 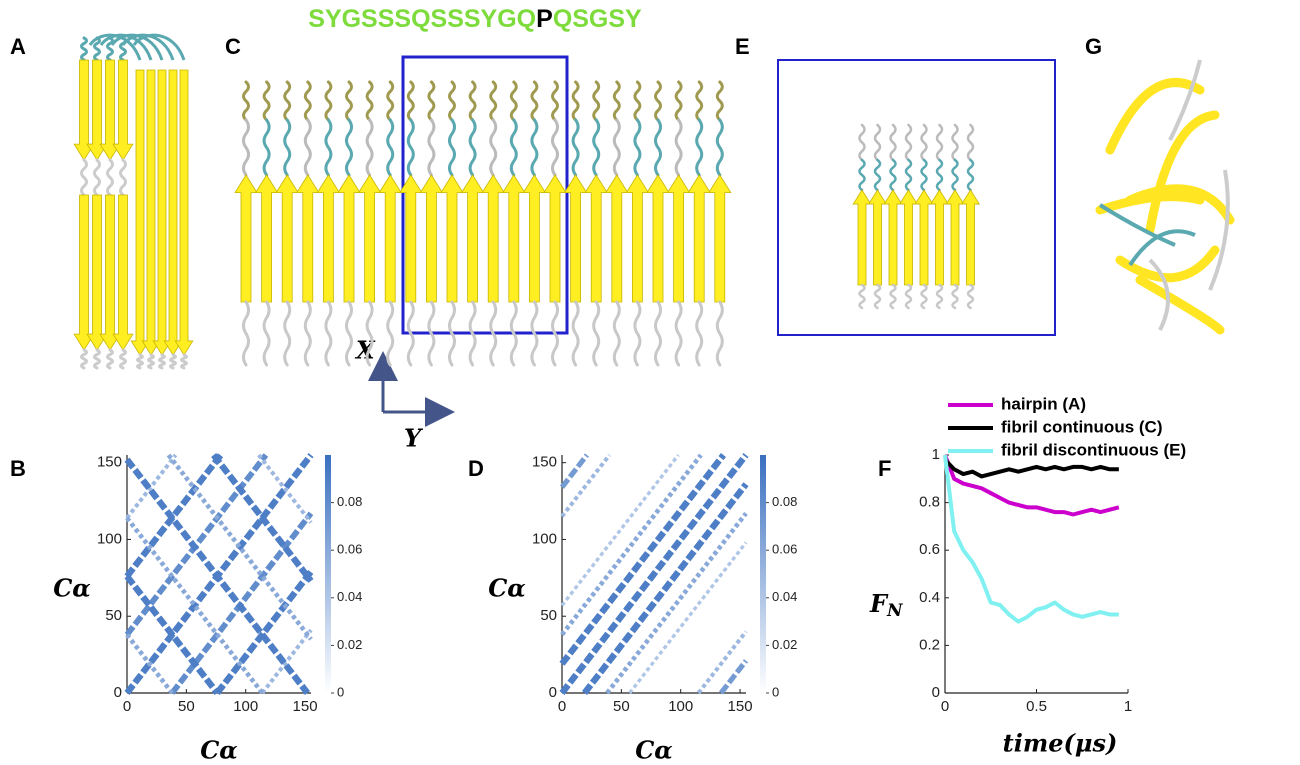 I want to click on sequence-part: SYGSSSQSSSYGQ, so click(x=422, y=19).